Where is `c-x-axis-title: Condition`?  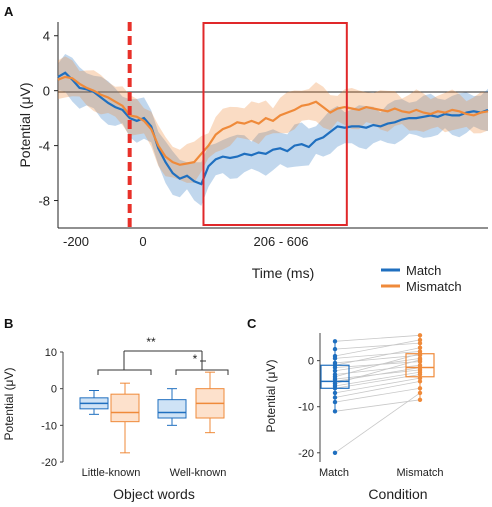 c-x-axis-title: Condition is located at coordinates (397, 494).